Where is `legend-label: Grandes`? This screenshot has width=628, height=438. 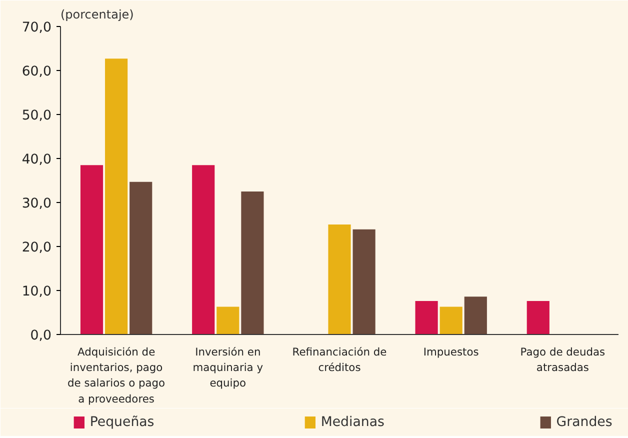 legend-label: Grandes is located at coordinates (584, 422).